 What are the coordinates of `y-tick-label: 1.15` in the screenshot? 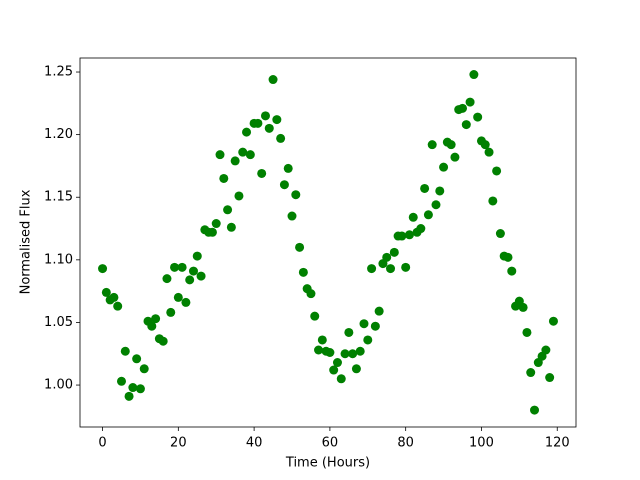 It's located at (58, 197).